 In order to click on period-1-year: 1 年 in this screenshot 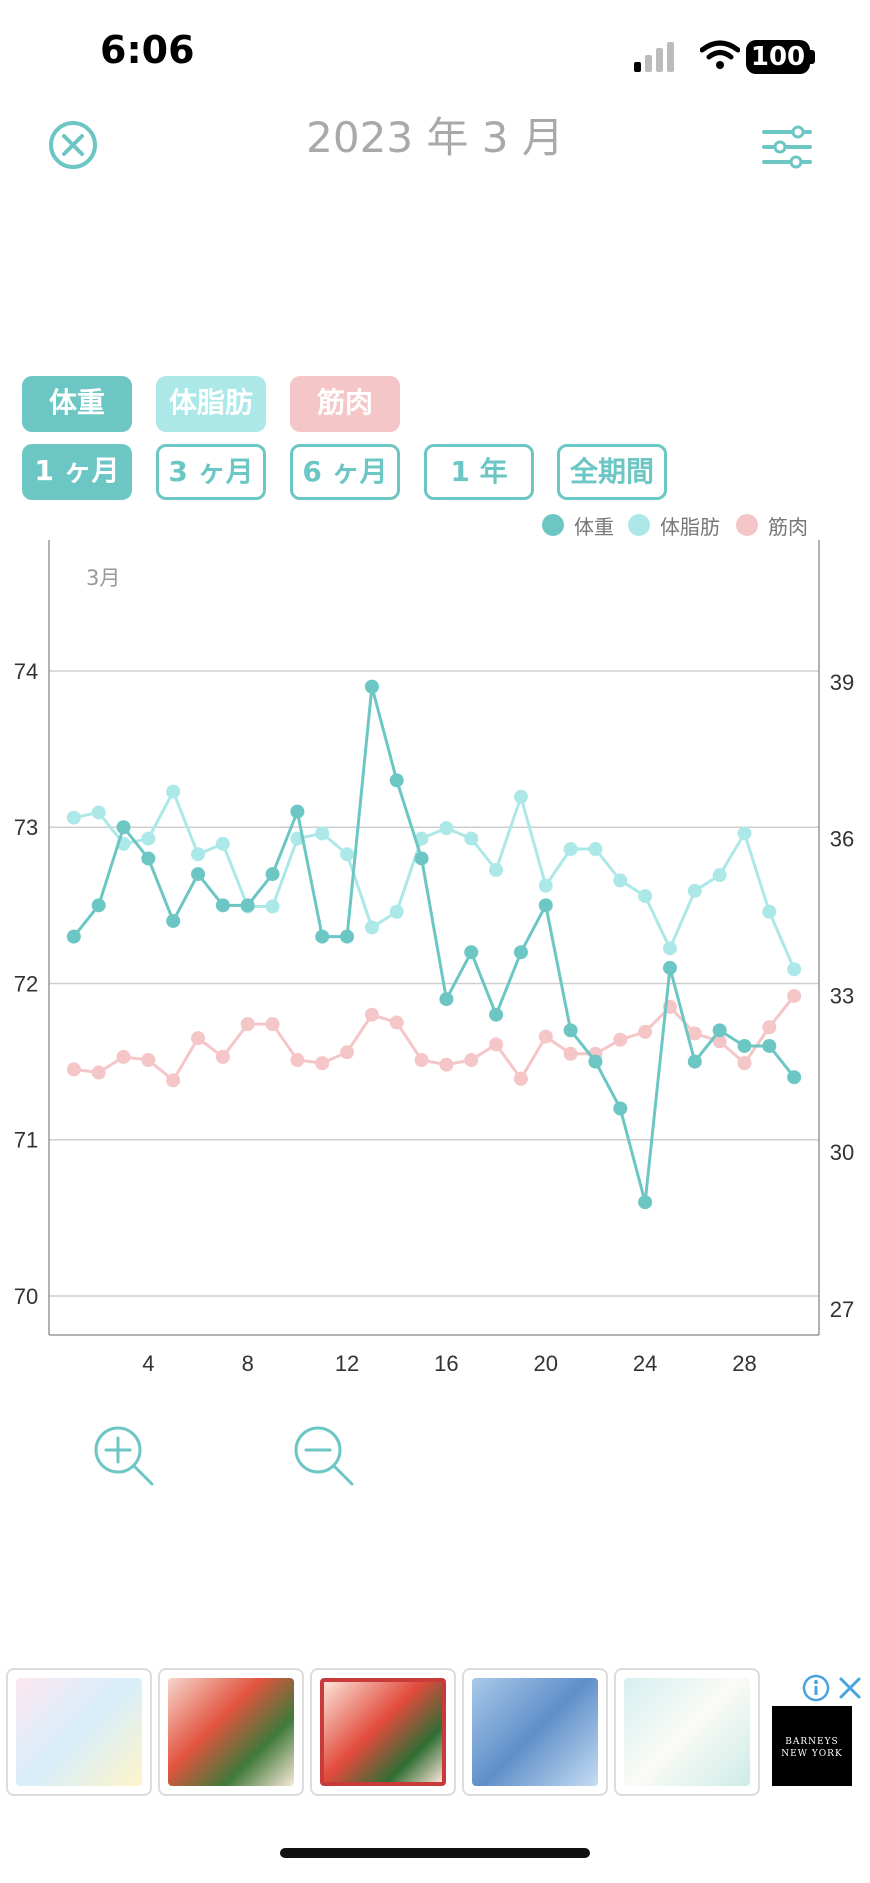, I will do `click(479, 472)`.